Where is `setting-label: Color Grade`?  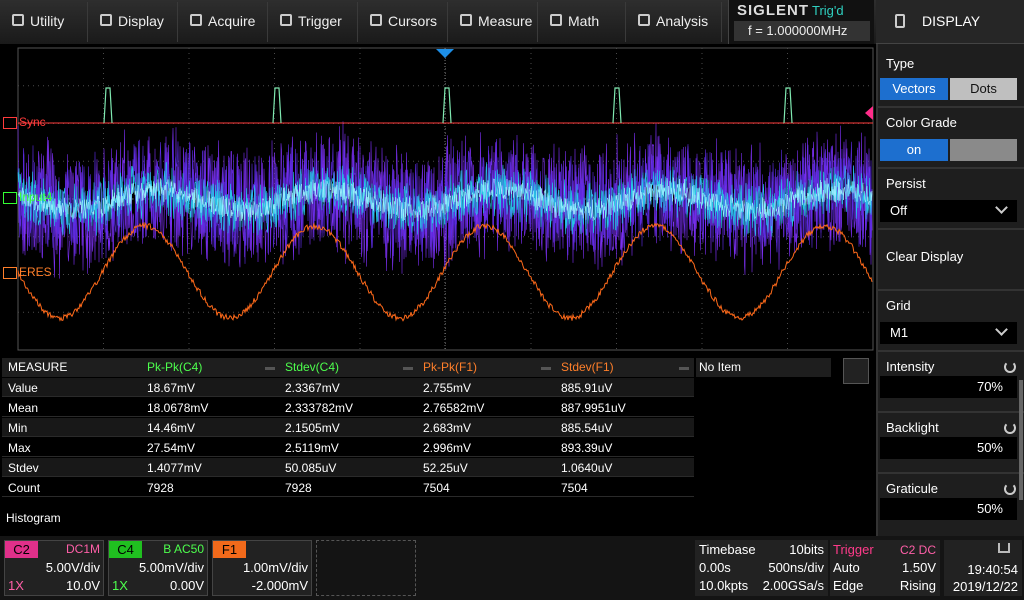
setting-label: Color Grade is located at coordinates (921, 122).